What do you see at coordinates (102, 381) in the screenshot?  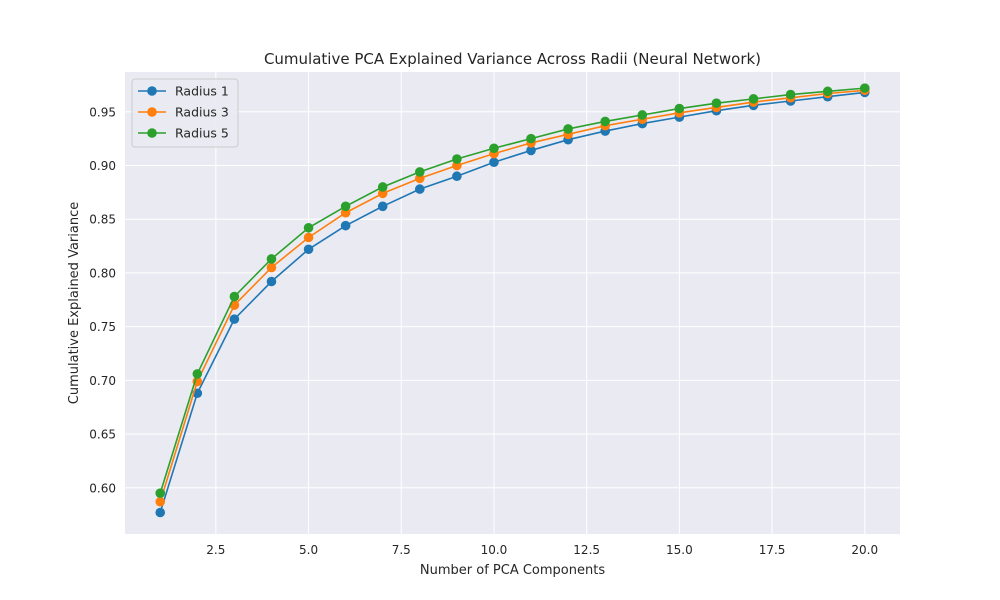 I see `y-tick-label: 0.70` at bounding box center [102, 381].